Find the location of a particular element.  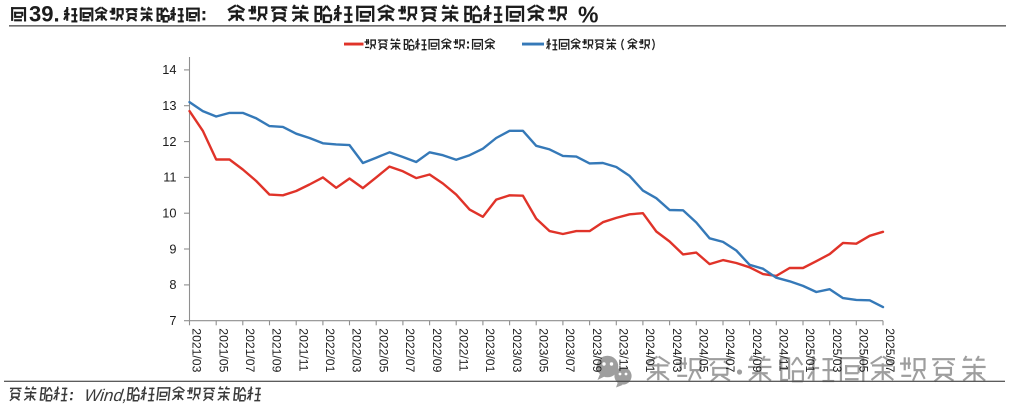

svg-text: 2021/11 is located at coordinates (303, 349).